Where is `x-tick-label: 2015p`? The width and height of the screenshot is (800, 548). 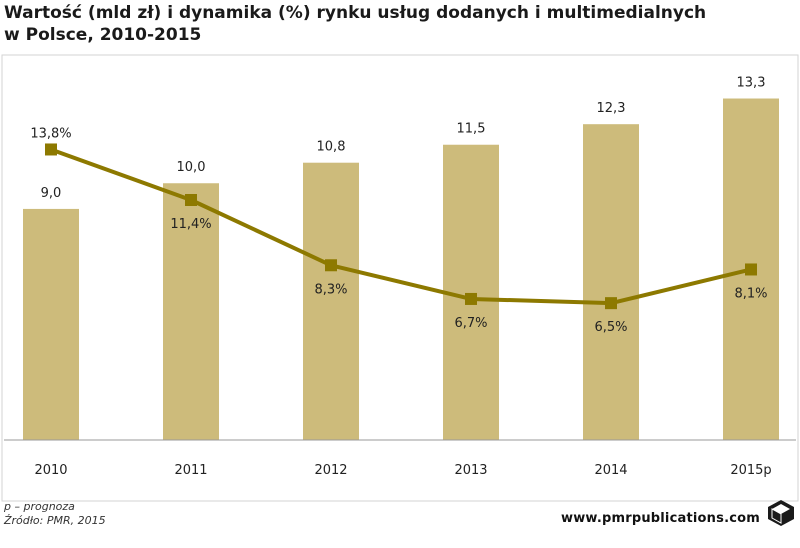 x-tick-label: 2015p is located at coordinates (750, 470).